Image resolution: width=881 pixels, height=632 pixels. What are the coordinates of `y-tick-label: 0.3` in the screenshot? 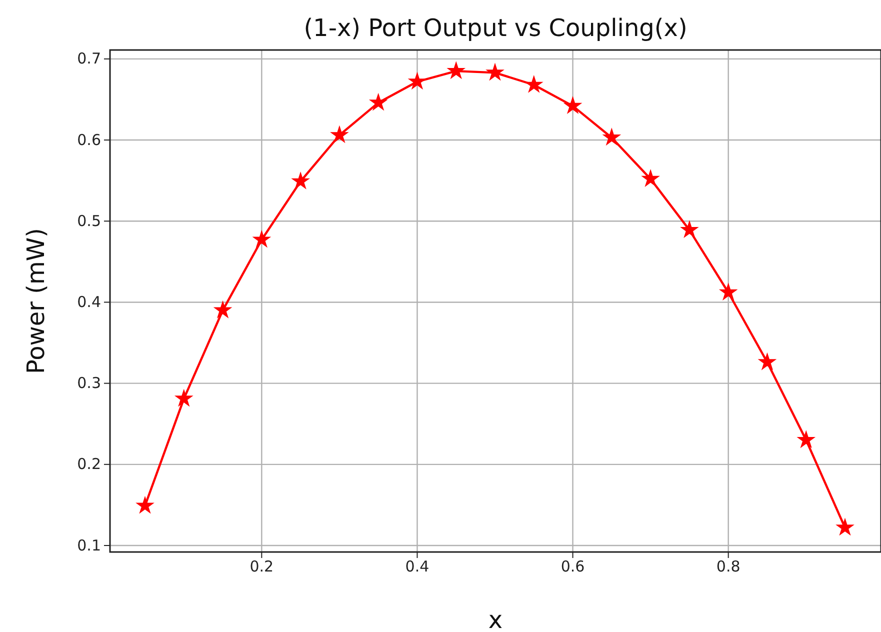 It's located at (89, 383).